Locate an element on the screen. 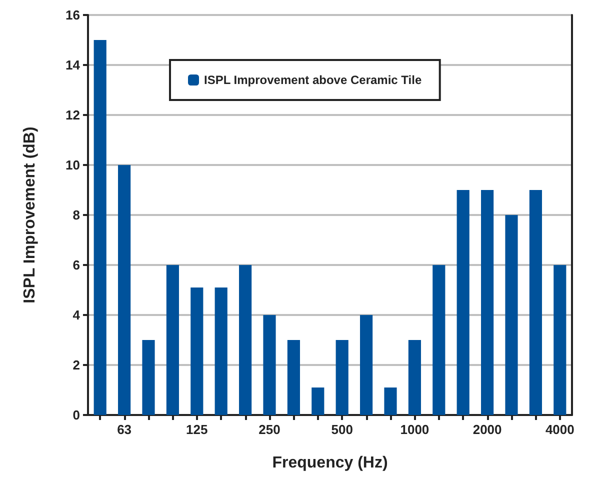 The height and width of the screenshot is (480, 590). y-tick-label: 10 is located at coordinates (73, 165).